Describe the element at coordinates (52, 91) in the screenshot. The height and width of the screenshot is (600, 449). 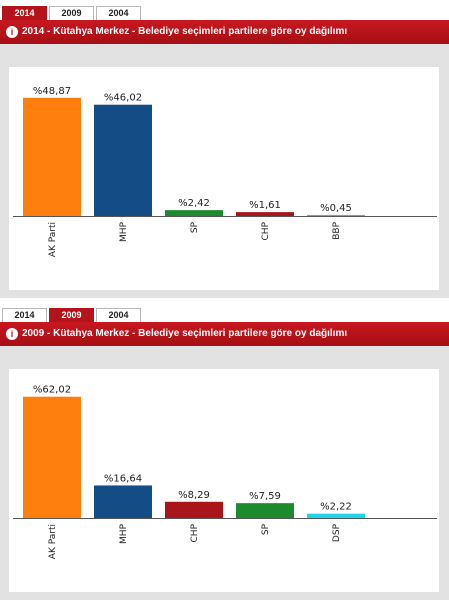
I see `data-label-ak-parti: %48,87` at that location.